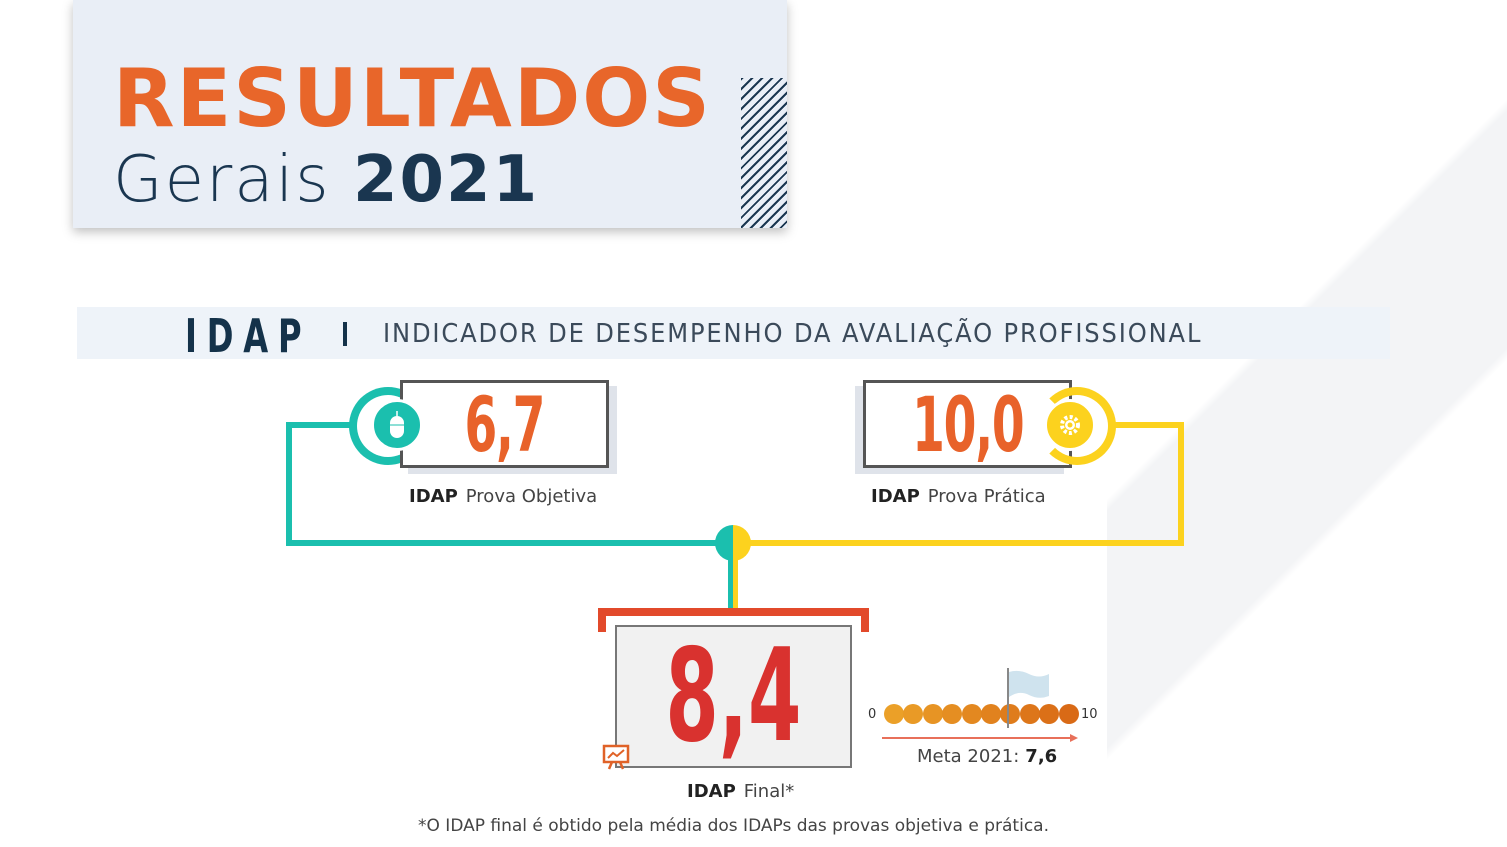  I want to click on subtitle-text: Gerais, so click(222, 180).